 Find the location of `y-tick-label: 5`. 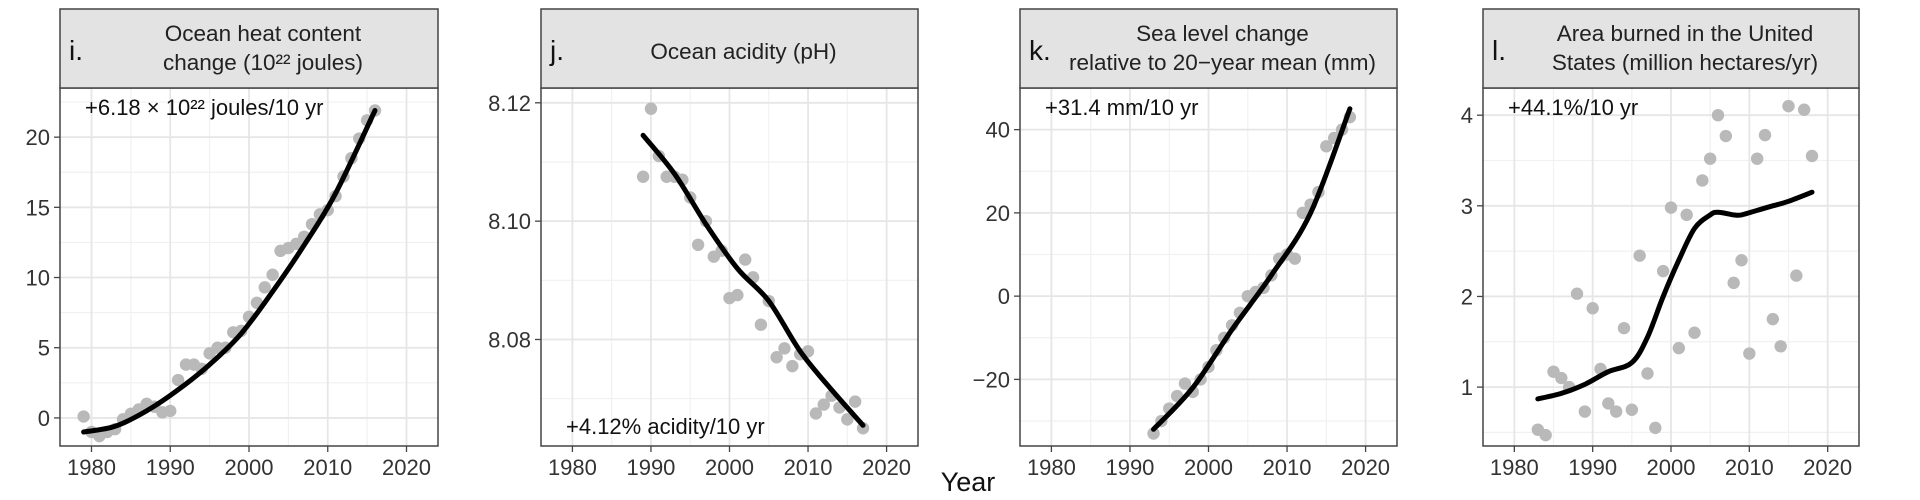

y-tick-label: 5 is located at coordinates (44, 348).